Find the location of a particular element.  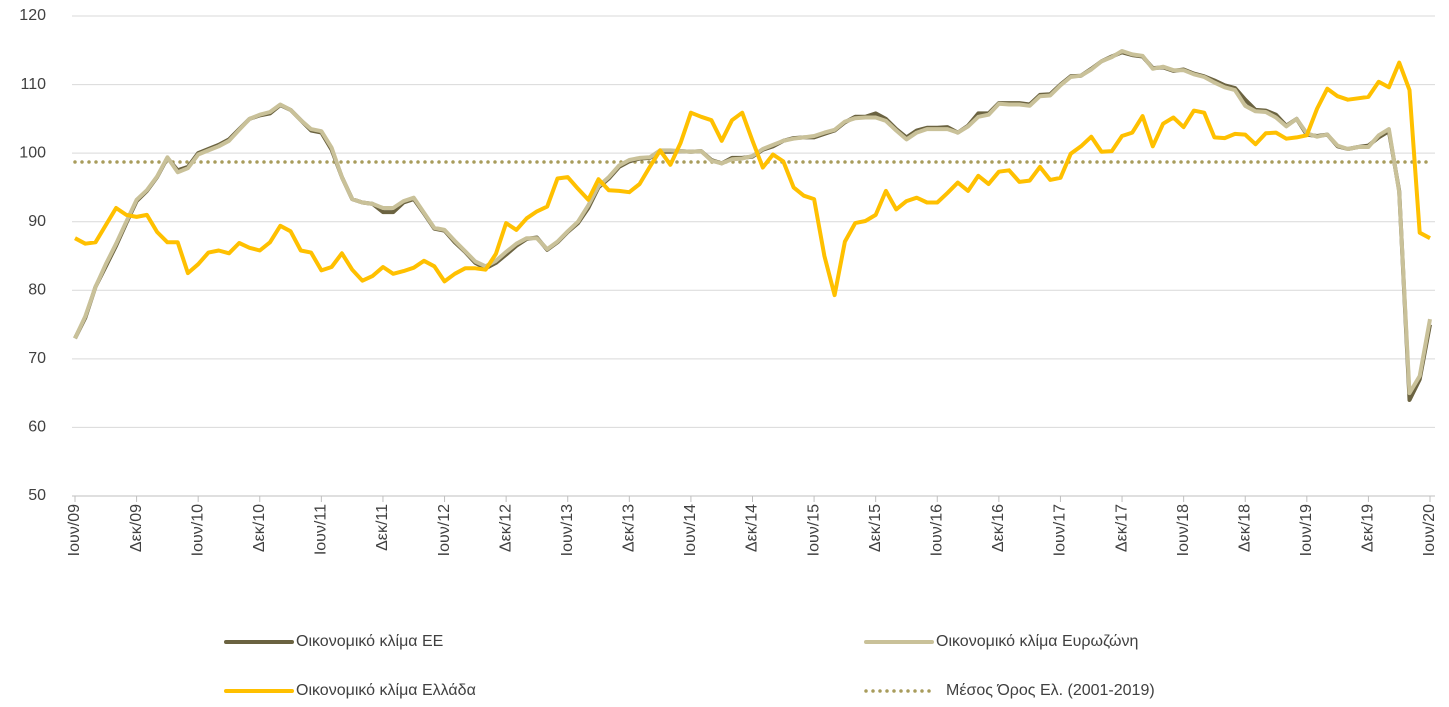

x-tick-label: Δεκ/11 is located at coordinates (382, 527).